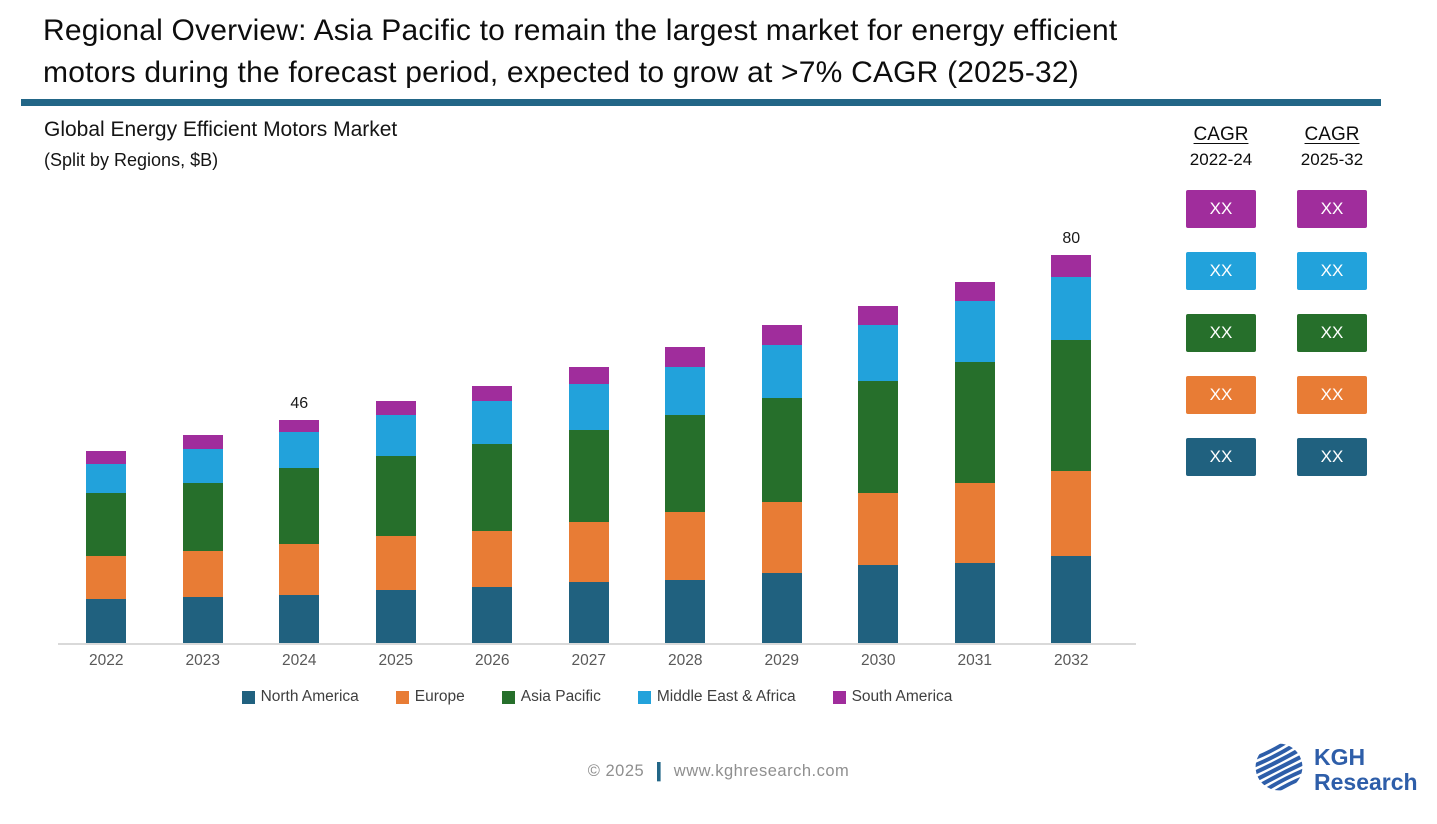  What do you see at coordinates (1332, 209) in the screenshot?
I see `cagr-cell-col2-row1: XX` at bounding box center [1332, 209].